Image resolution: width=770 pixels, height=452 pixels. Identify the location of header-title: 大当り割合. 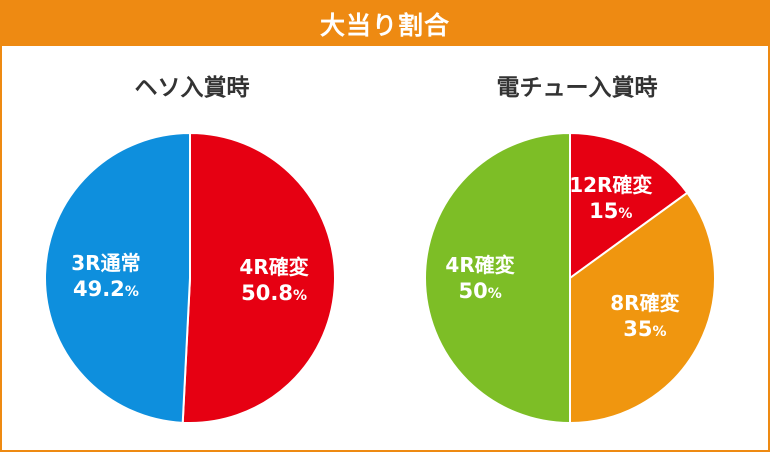
(384, 25).